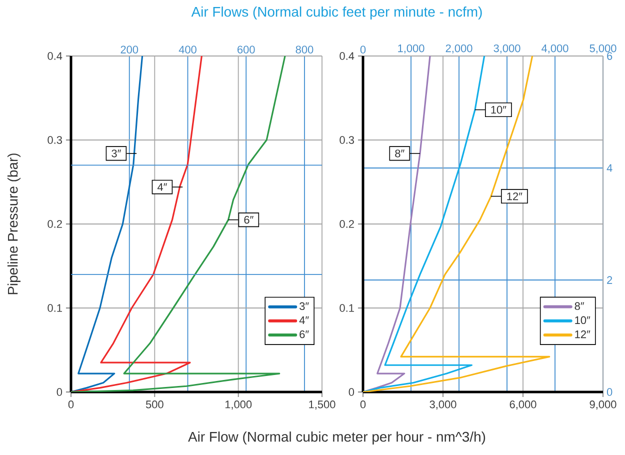  What do you see at coordinates (129, 50) in the screenshot?
I see `x2-tick-label: 200` at bounding box center [129, 50].